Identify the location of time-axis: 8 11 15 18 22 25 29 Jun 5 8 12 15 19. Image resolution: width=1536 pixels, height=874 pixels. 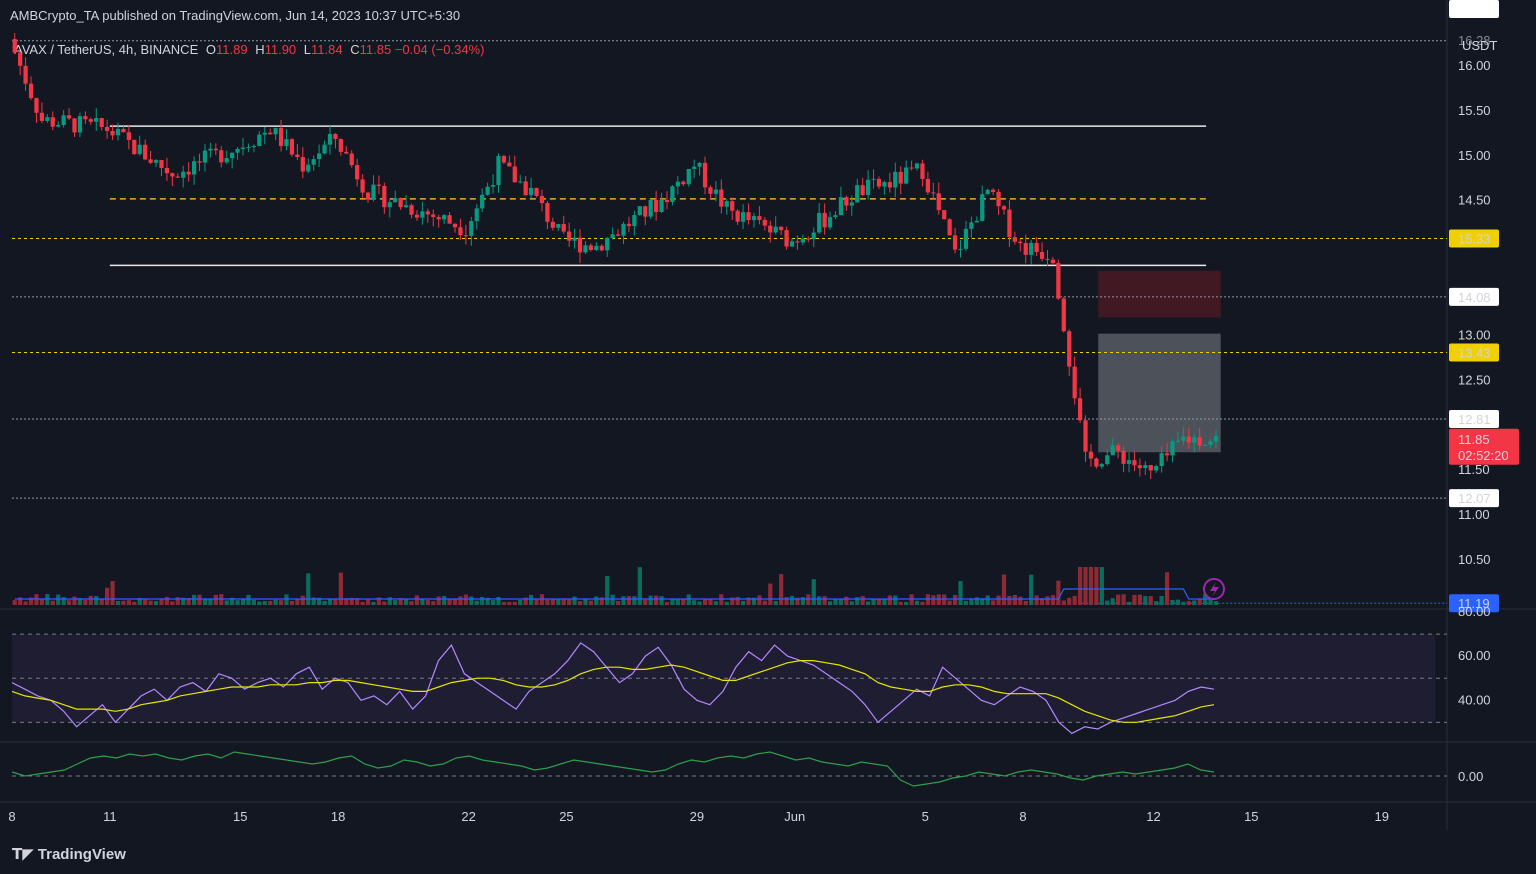
(698, 816).